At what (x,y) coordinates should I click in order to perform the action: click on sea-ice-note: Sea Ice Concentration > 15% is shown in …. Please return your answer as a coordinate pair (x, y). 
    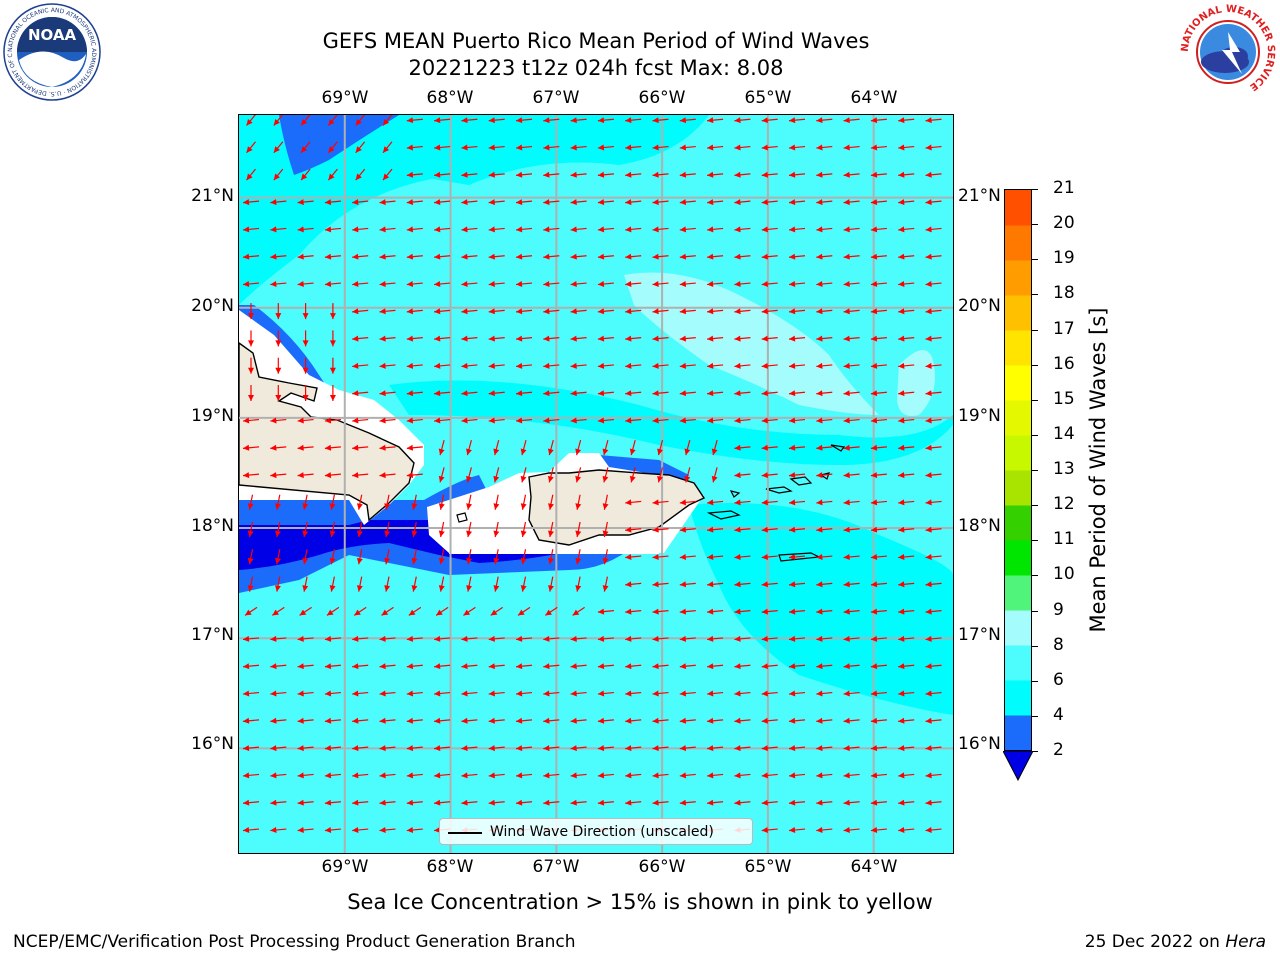
    Looking at the image, I should click on (640, 902).